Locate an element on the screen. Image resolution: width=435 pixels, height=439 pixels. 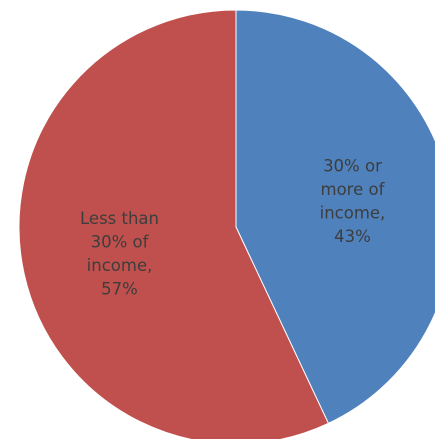
pie-slice-label-line: Less than is located at coordinates (119, 218).